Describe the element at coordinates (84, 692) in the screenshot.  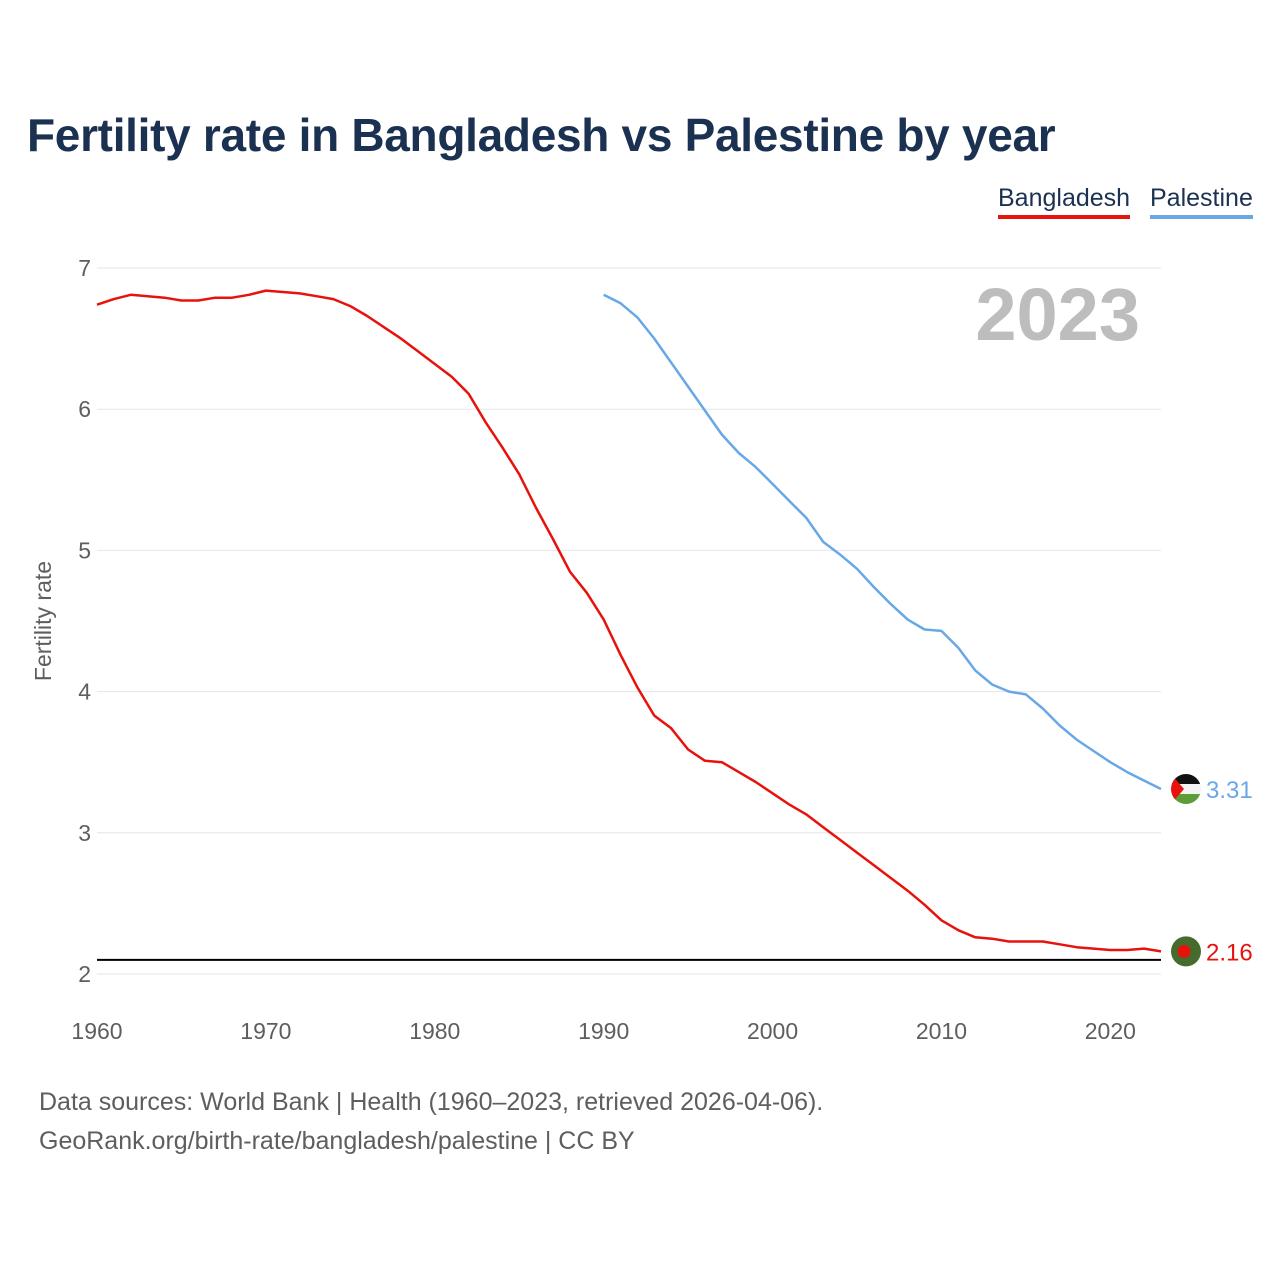
I see `y-tick-label: 4` at that location.